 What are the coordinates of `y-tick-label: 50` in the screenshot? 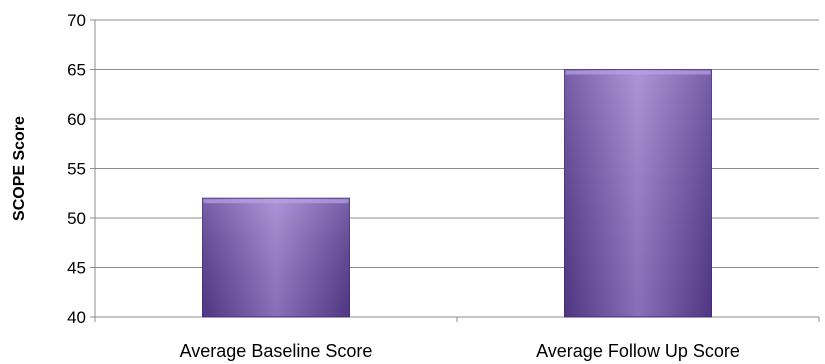 It's located at (76, 218).